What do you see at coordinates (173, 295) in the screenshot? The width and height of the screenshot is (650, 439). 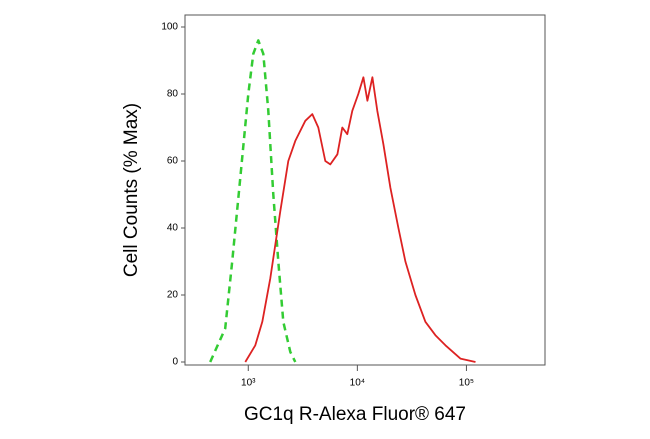 I see `y-tick-label: 20` at bounding box center [173, 295].